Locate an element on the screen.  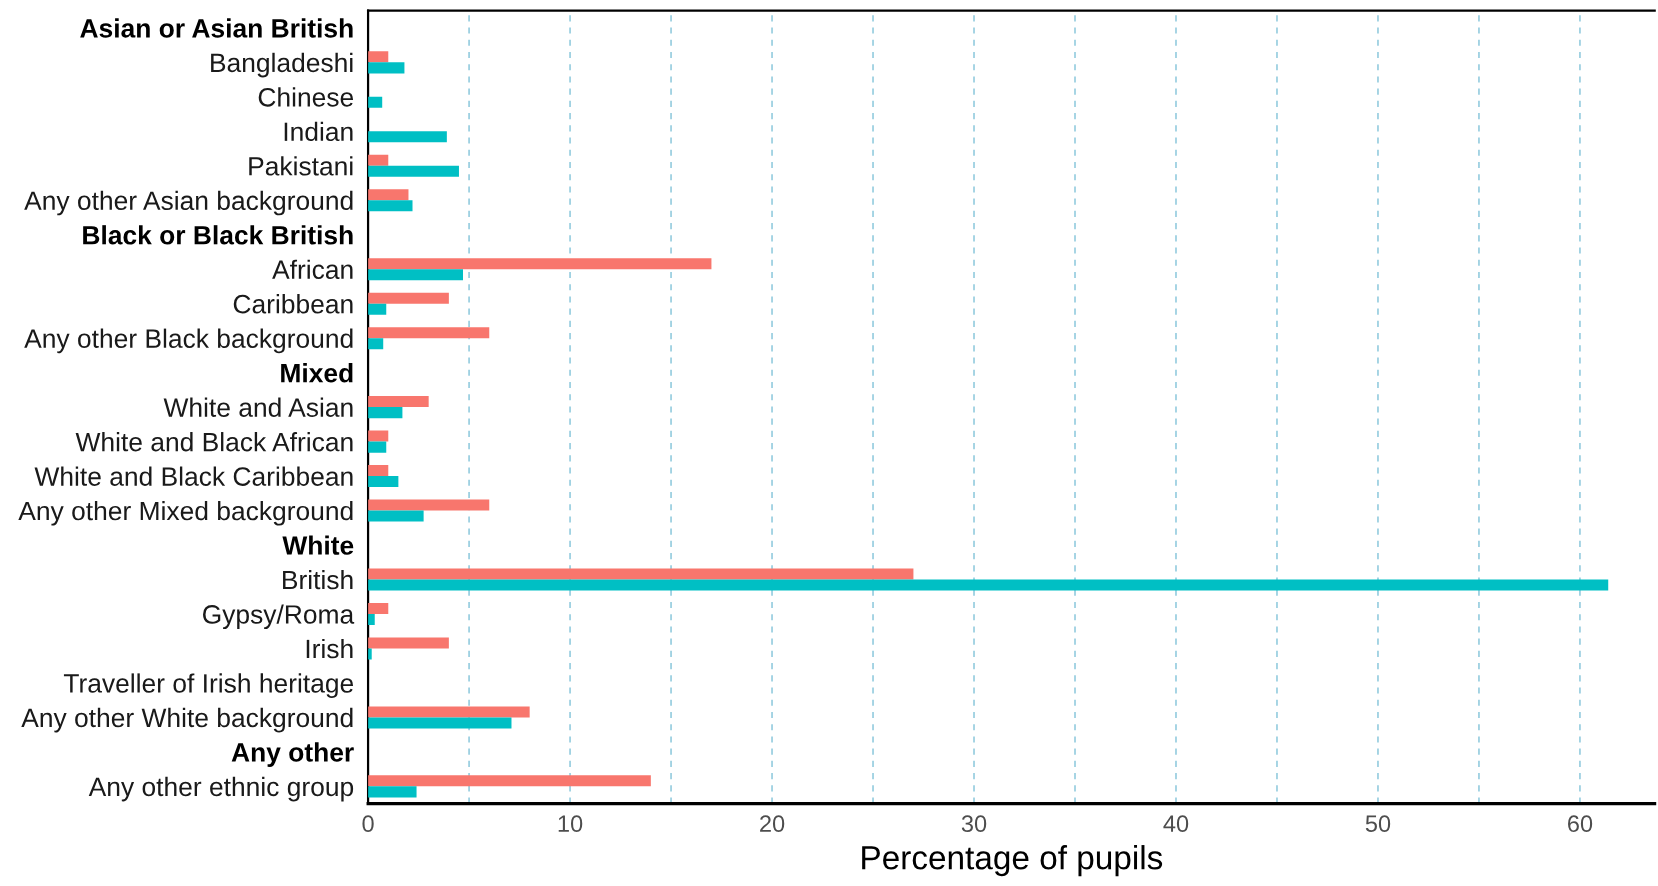
y-tick-label: Any other Mixed background is located at coordinates (185, 513).